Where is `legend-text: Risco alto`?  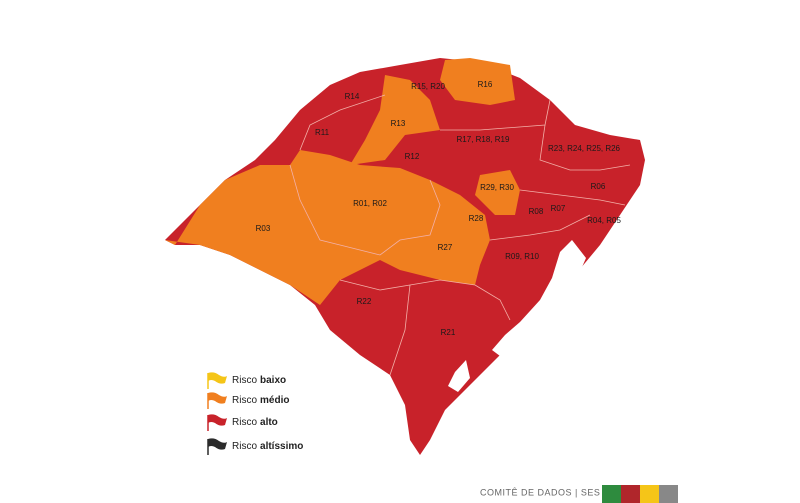 legend-text: Risco alto is located at coordinates (255, 422).